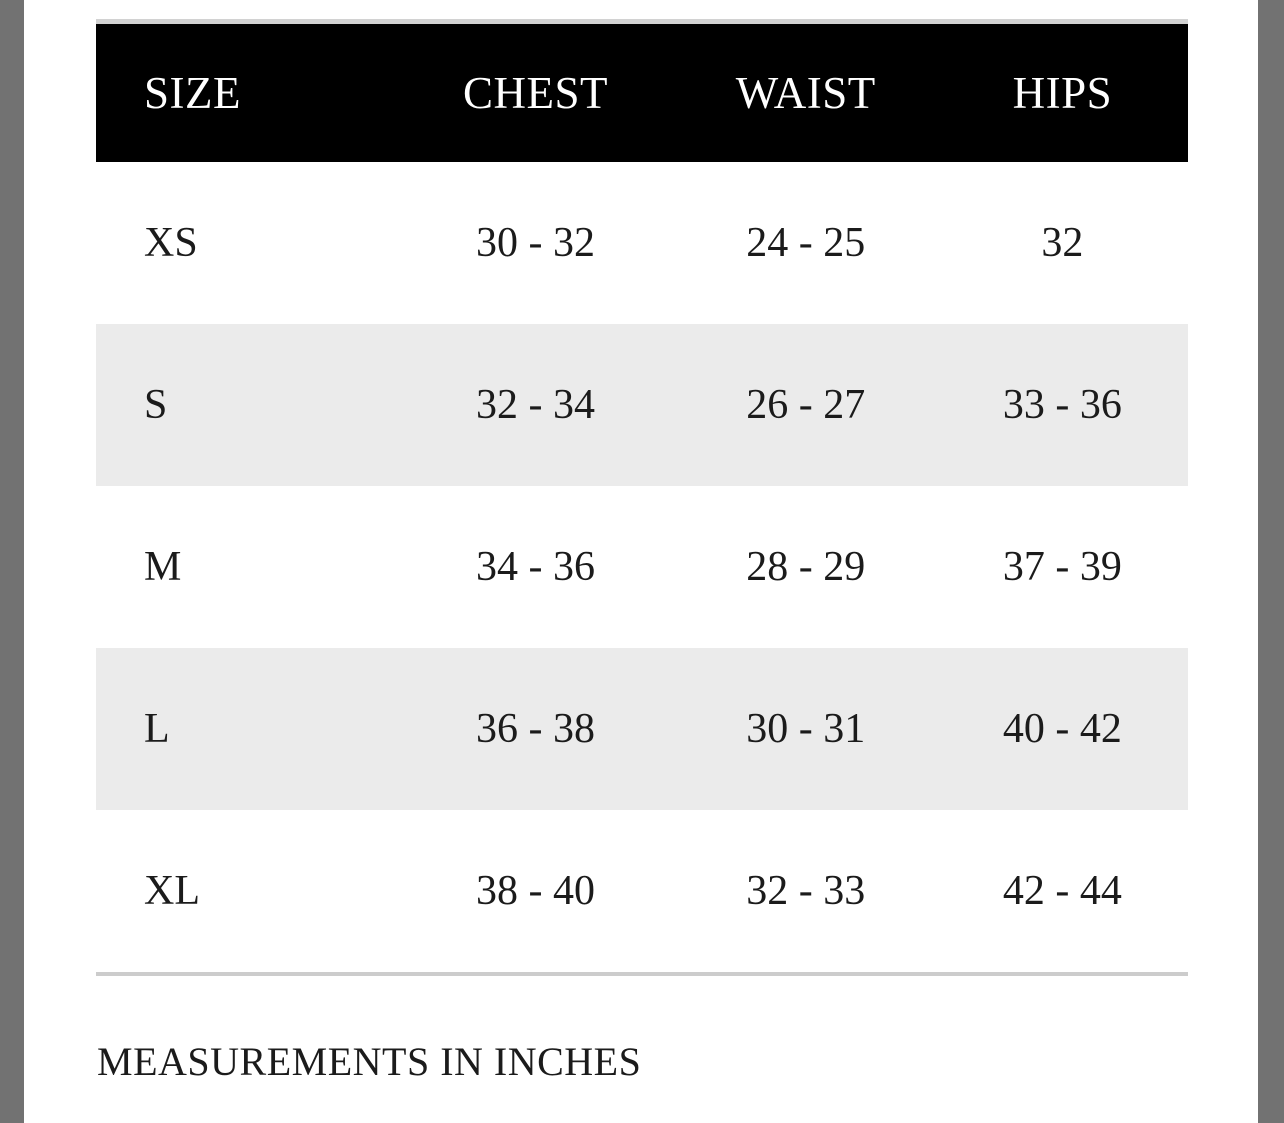 This screenshot has height=1123, width=1284. What do you see at coordinates (536, 567) in the screenshot?
I see `cell-chest: 34 - 36` at bounding box center [536, 567].